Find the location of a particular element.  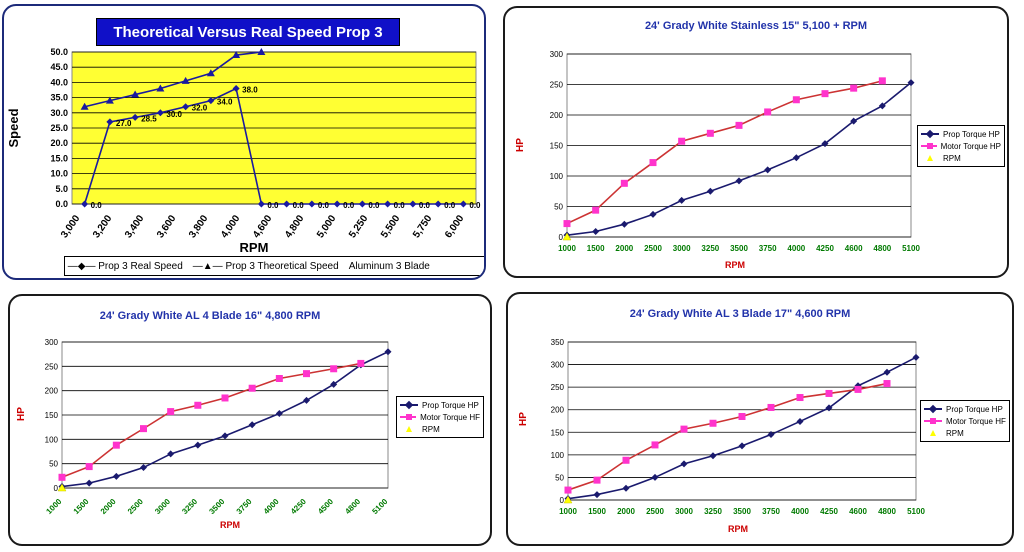

y-tick-label: 20.0 is located at coordinates (59, 143).